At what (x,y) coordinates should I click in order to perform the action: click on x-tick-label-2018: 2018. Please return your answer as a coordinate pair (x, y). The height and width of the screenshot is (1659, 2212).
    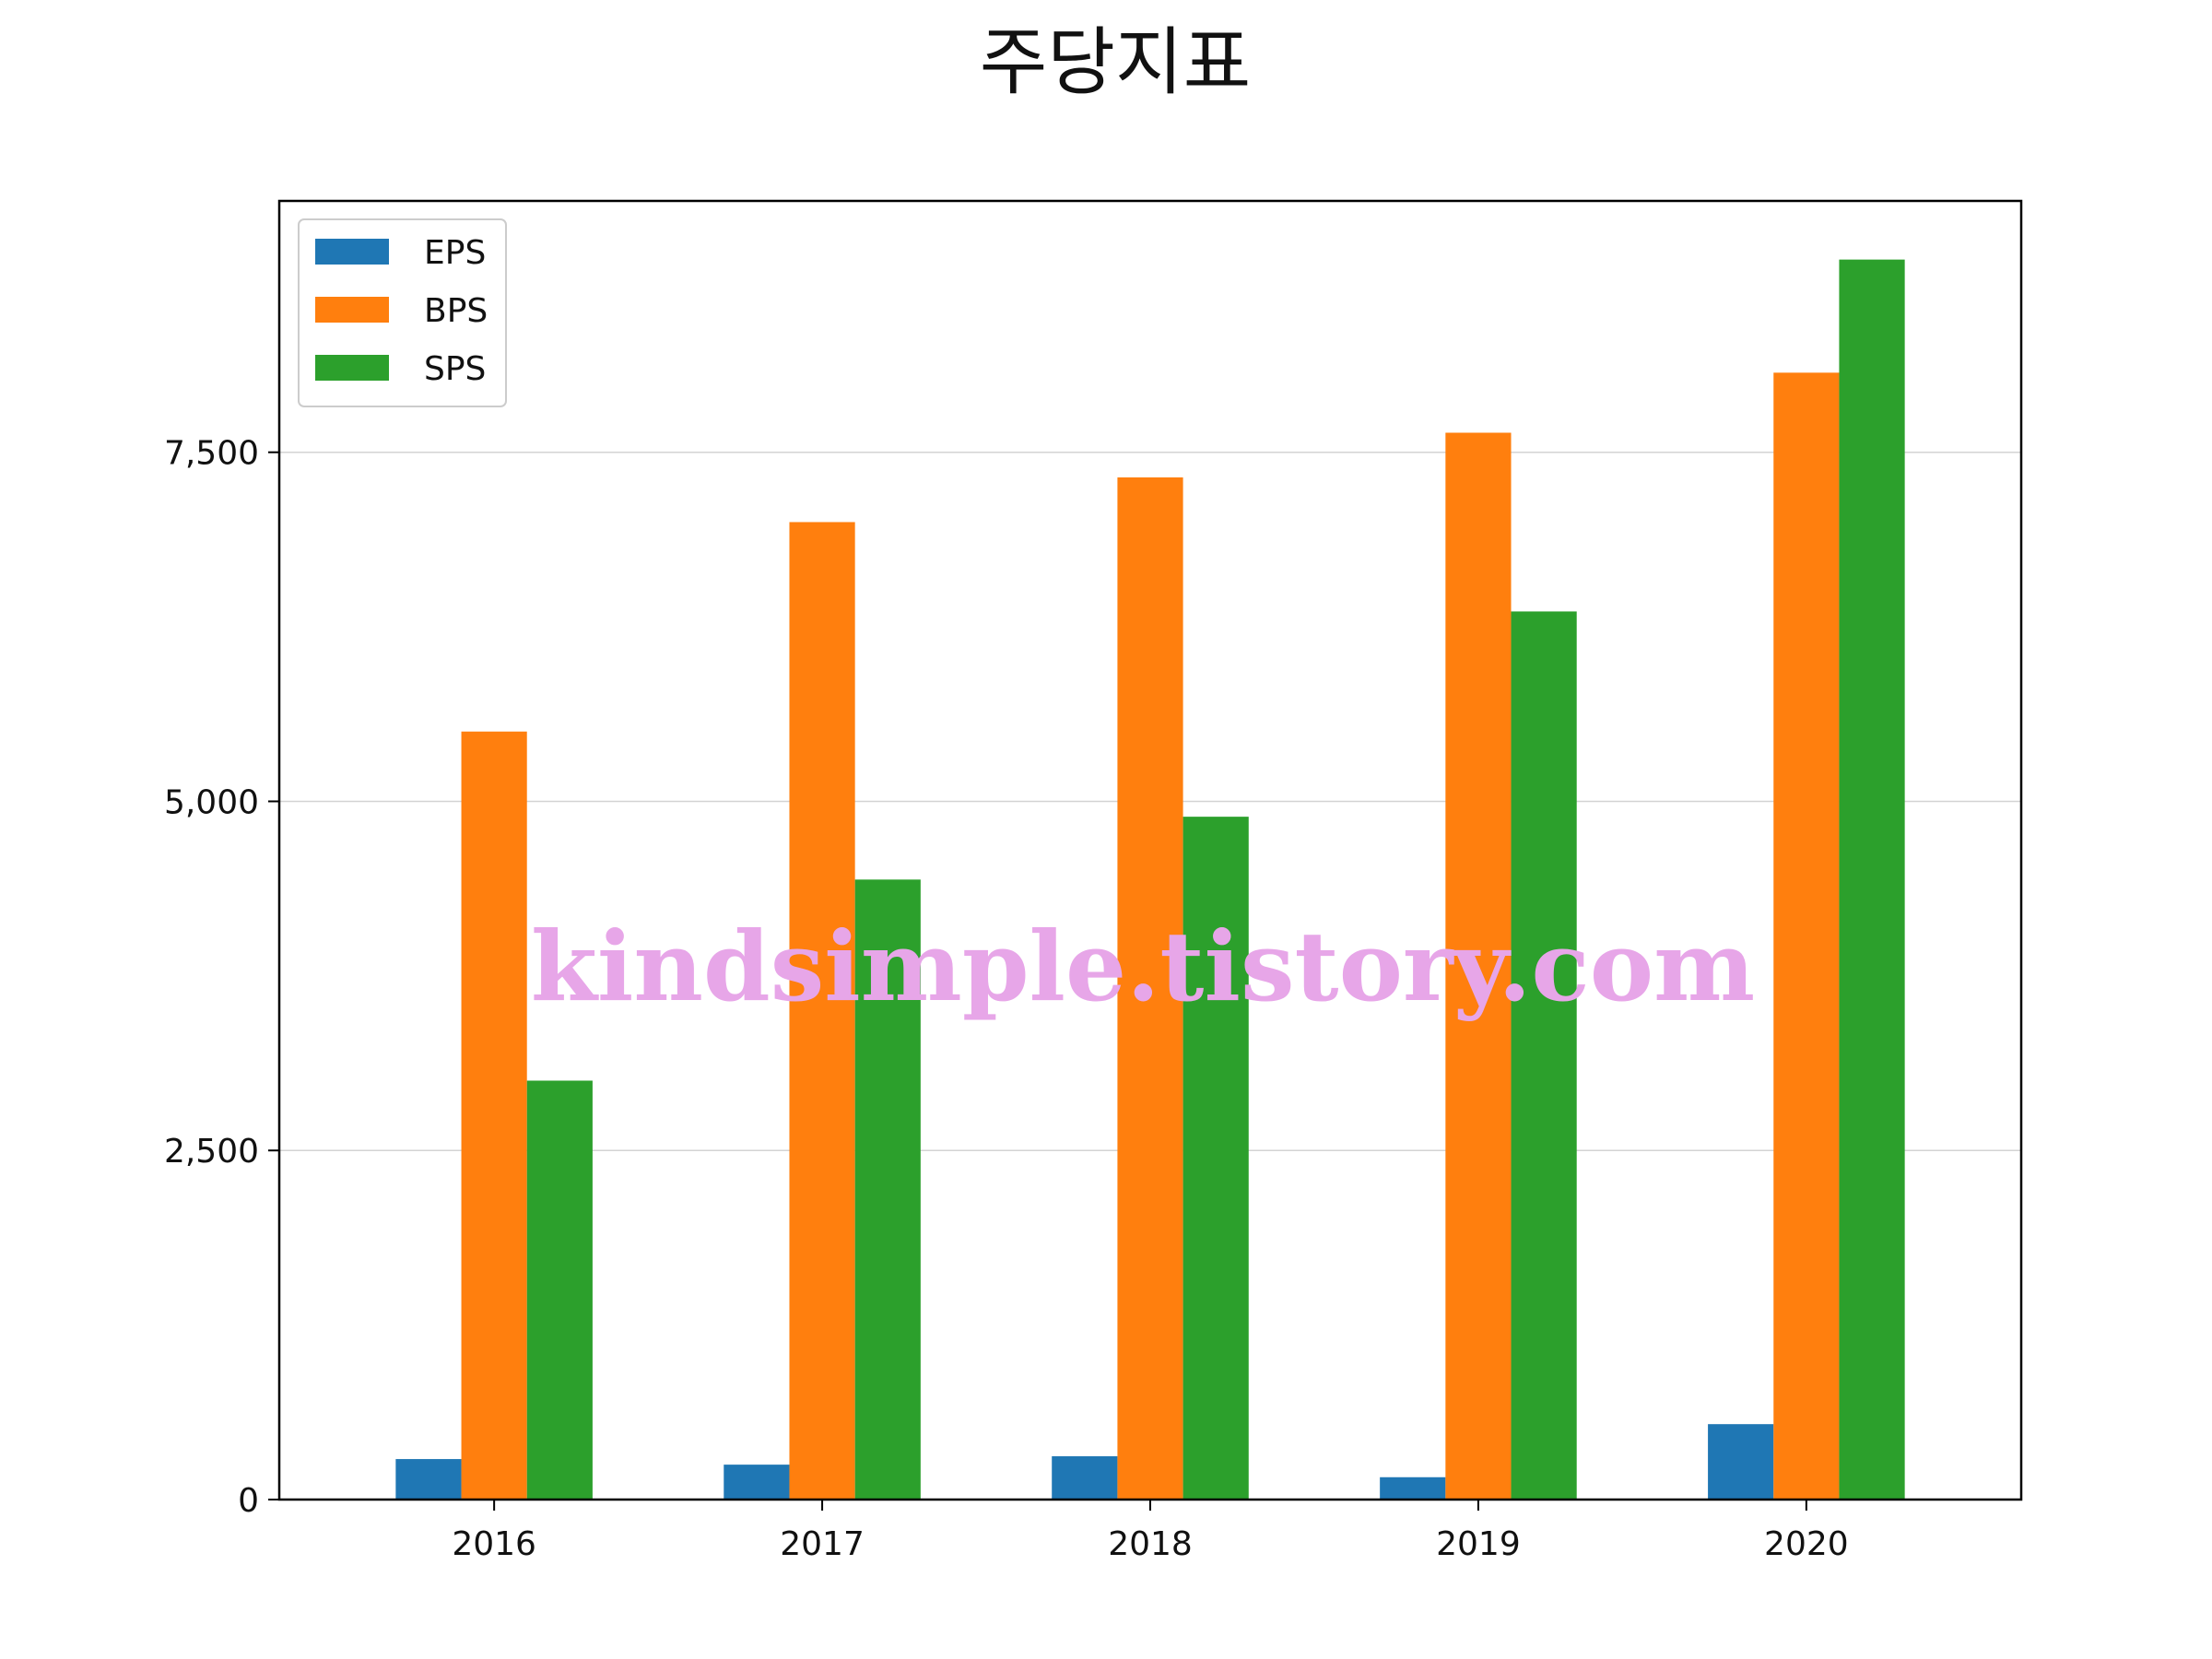
    Looking at the image, I should click on (1150, 1544).